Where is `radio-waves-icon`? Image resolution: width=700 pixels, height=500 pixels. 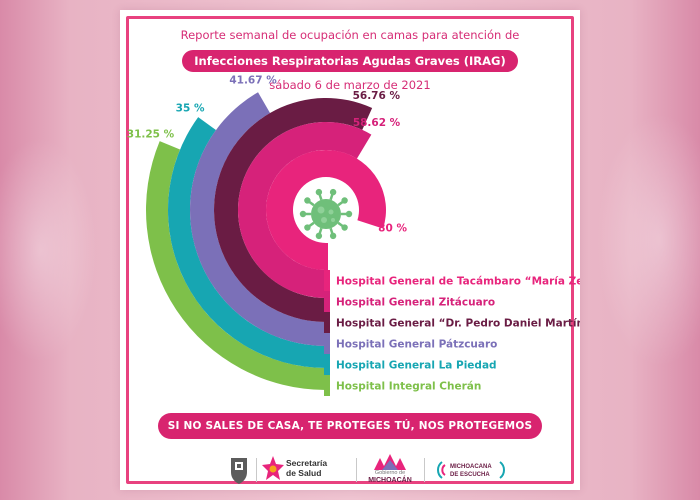 radio-waves-icon is located at coordinates (441, 470).